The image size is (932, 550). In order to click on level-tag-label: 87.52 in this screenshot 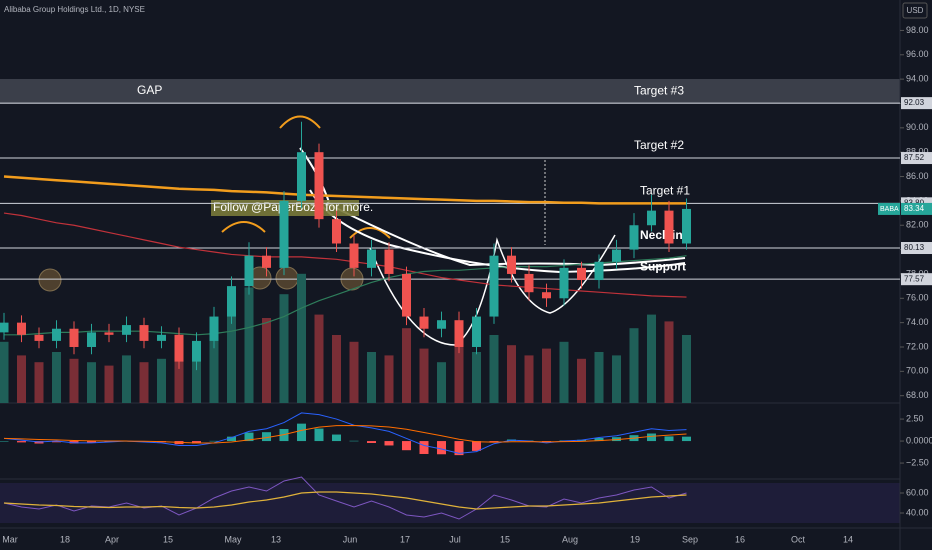, I will do `click(914, 157)`.